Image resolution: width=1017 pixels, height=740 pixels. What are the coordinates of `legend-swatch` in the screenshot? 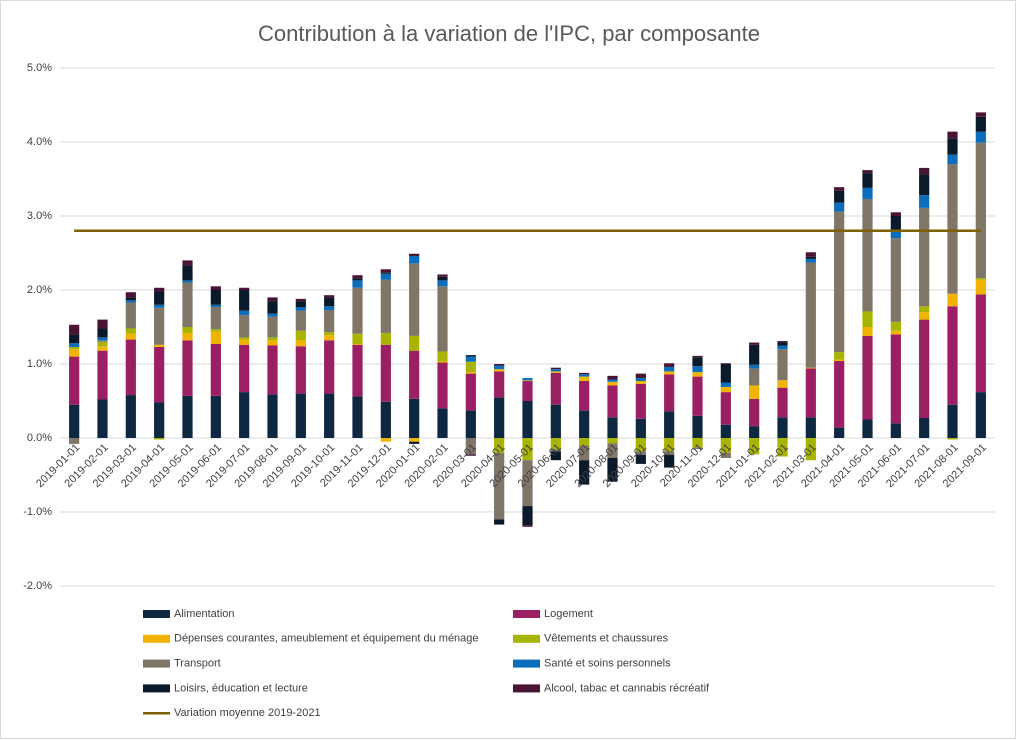 It's located at (156, 688).